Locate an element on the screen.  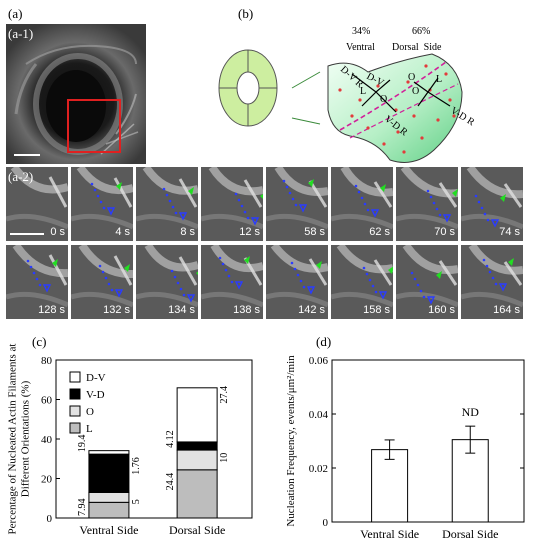
timelapse-frame: 158 s is located at coordinates (362, 282).